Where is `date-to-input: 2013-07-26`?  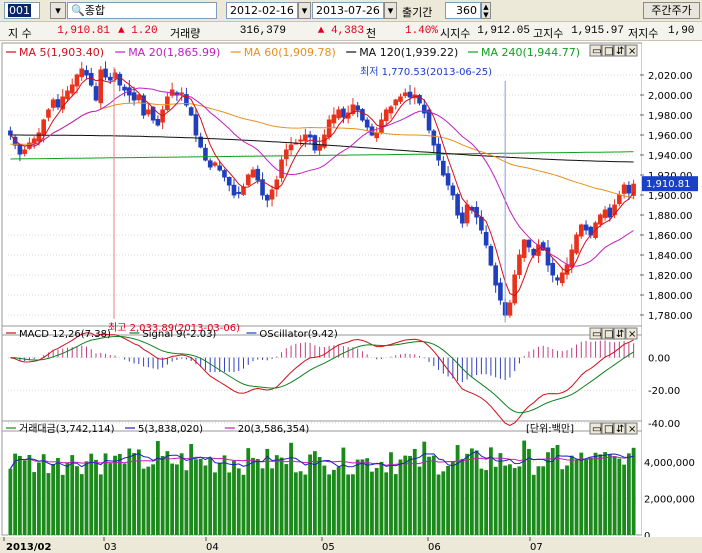 date-to-input: 2013-07-26 is located at coordinates (348, 10).